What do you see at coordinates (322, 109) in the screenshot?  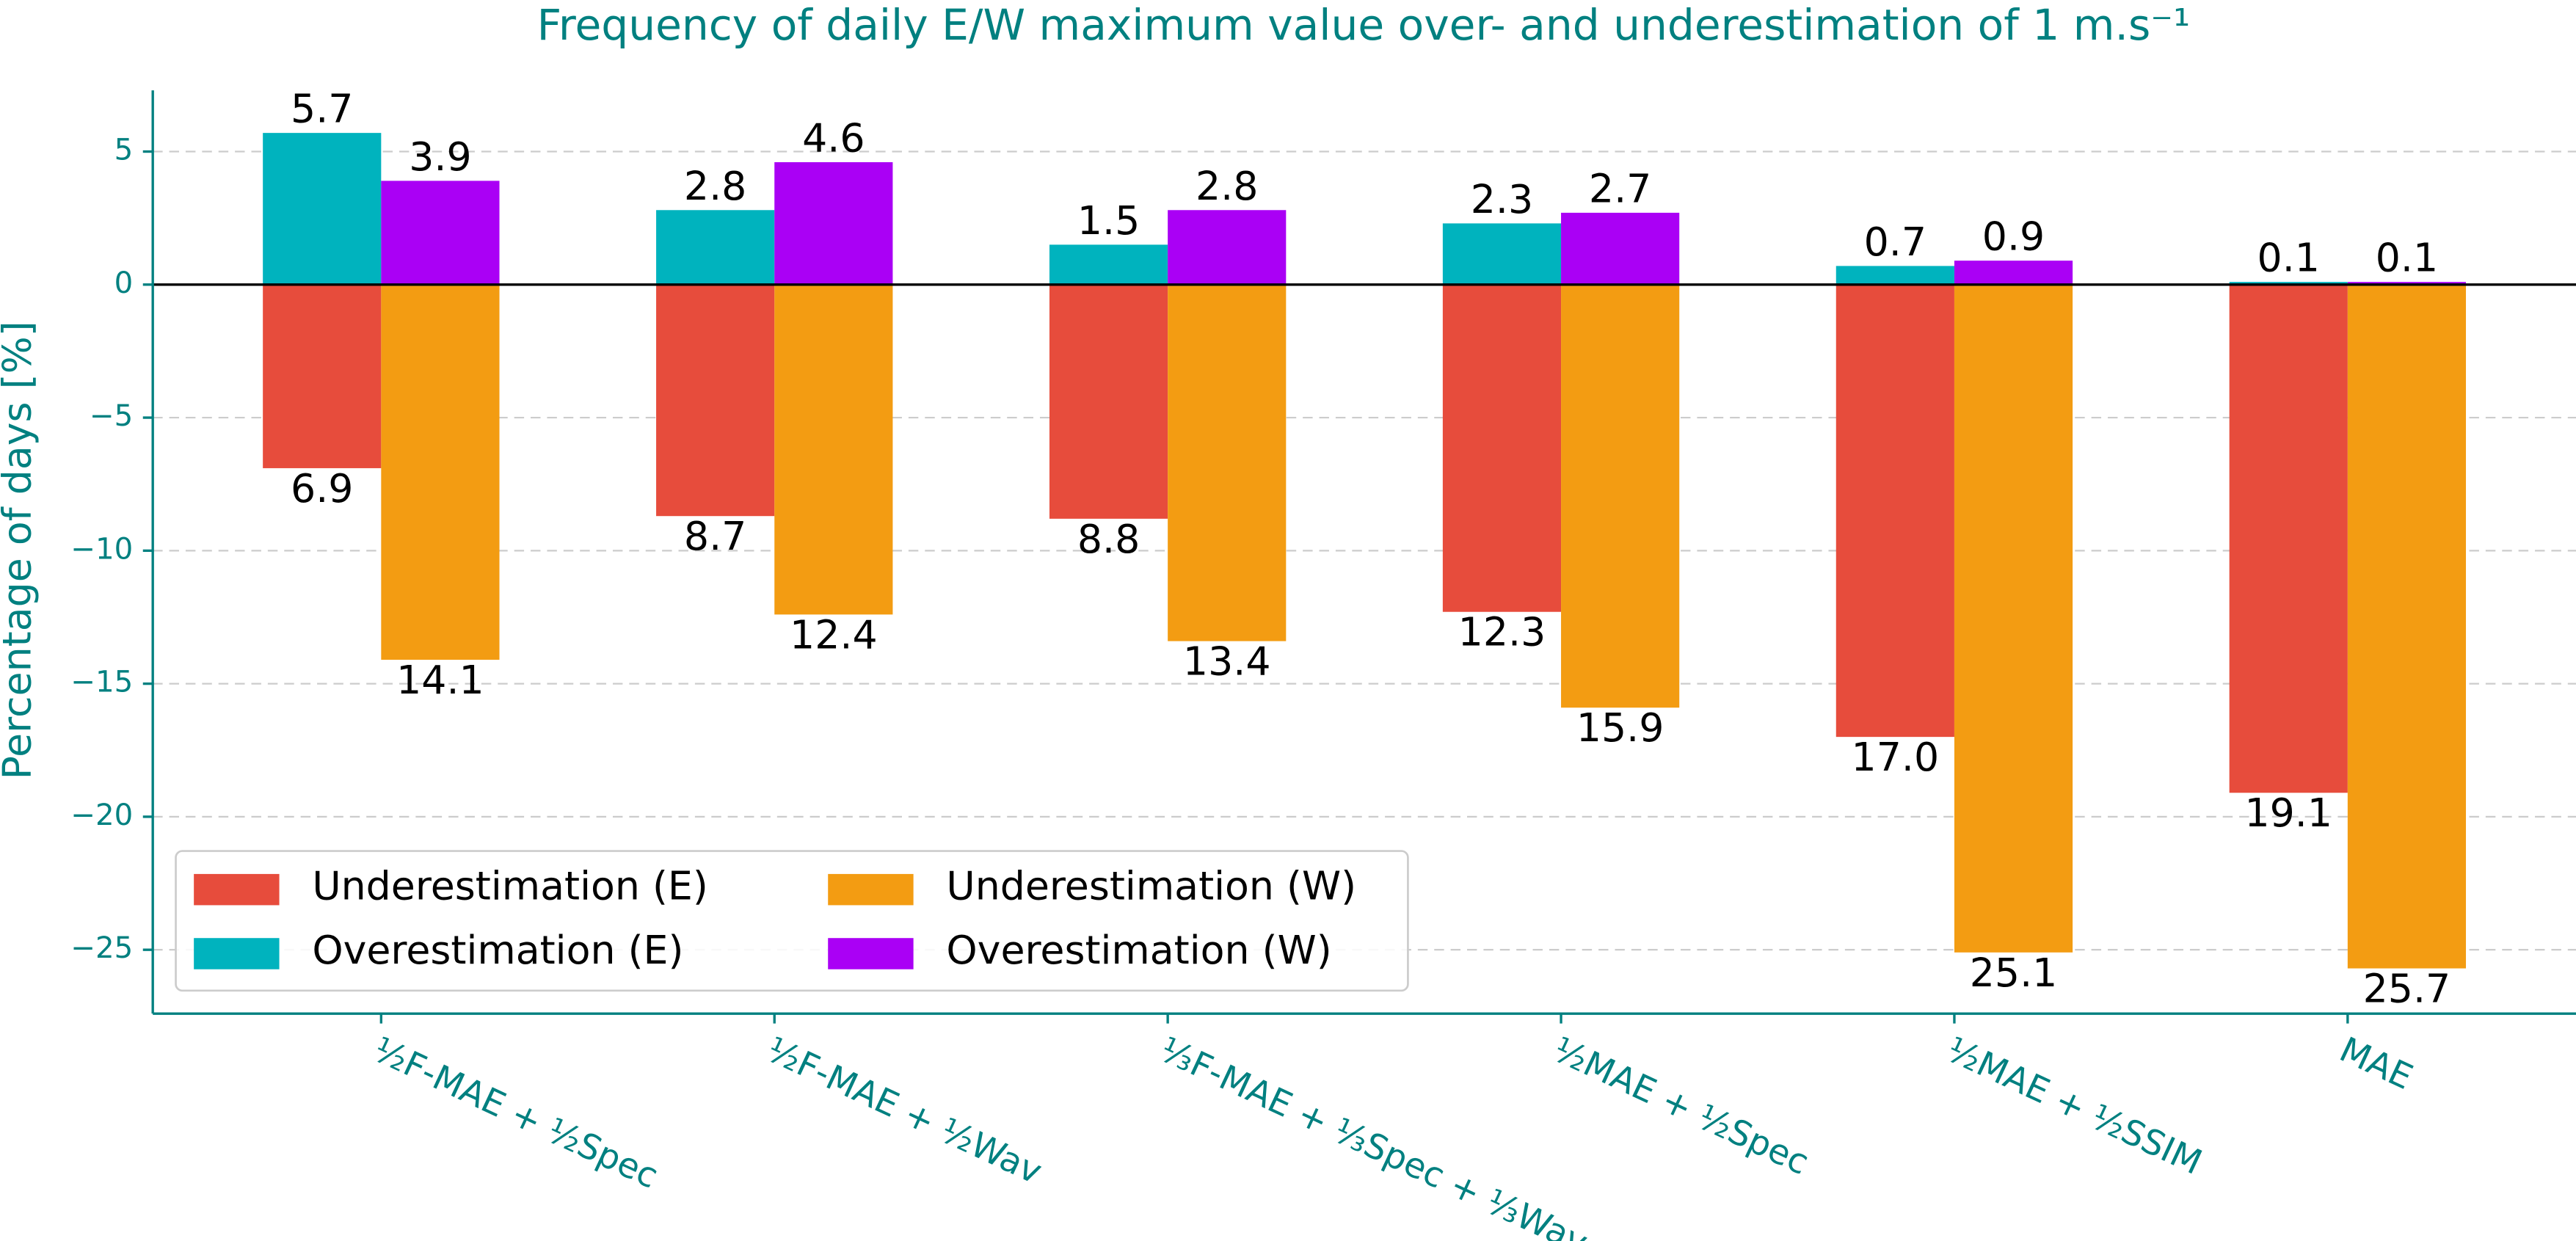 I see `data-label: 5.7` at bounding box center [322, 109].